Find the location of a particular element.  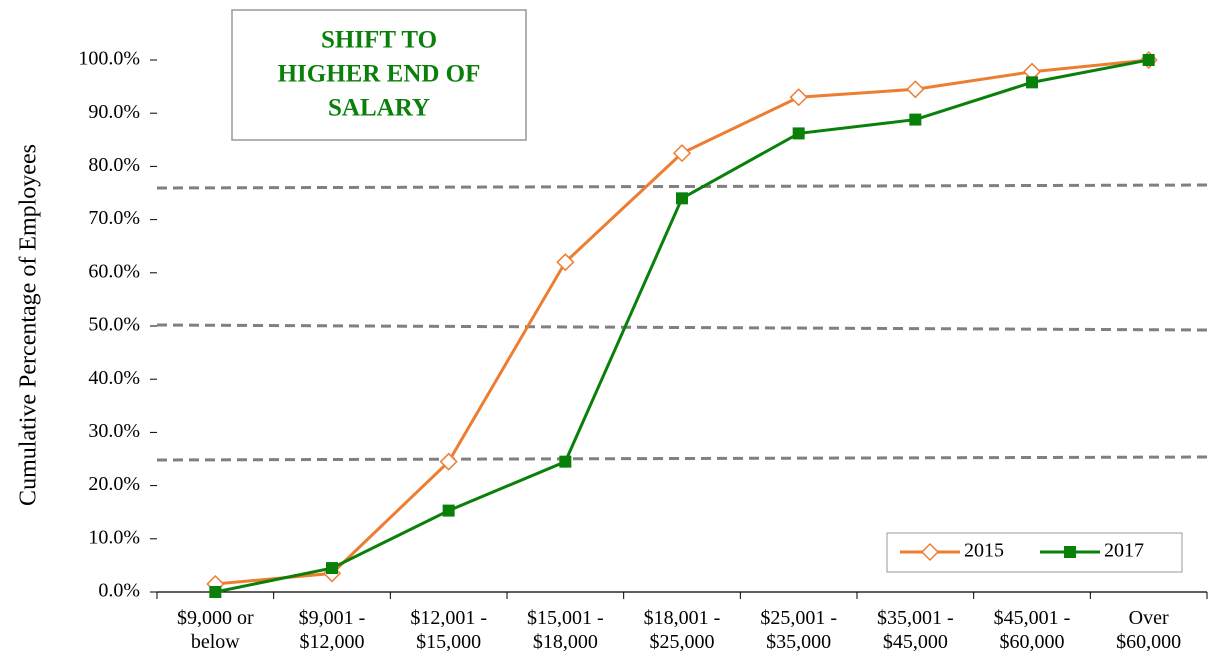

x-tick-label: $25,001 - $35,000 is located at coordinates (798, 630).